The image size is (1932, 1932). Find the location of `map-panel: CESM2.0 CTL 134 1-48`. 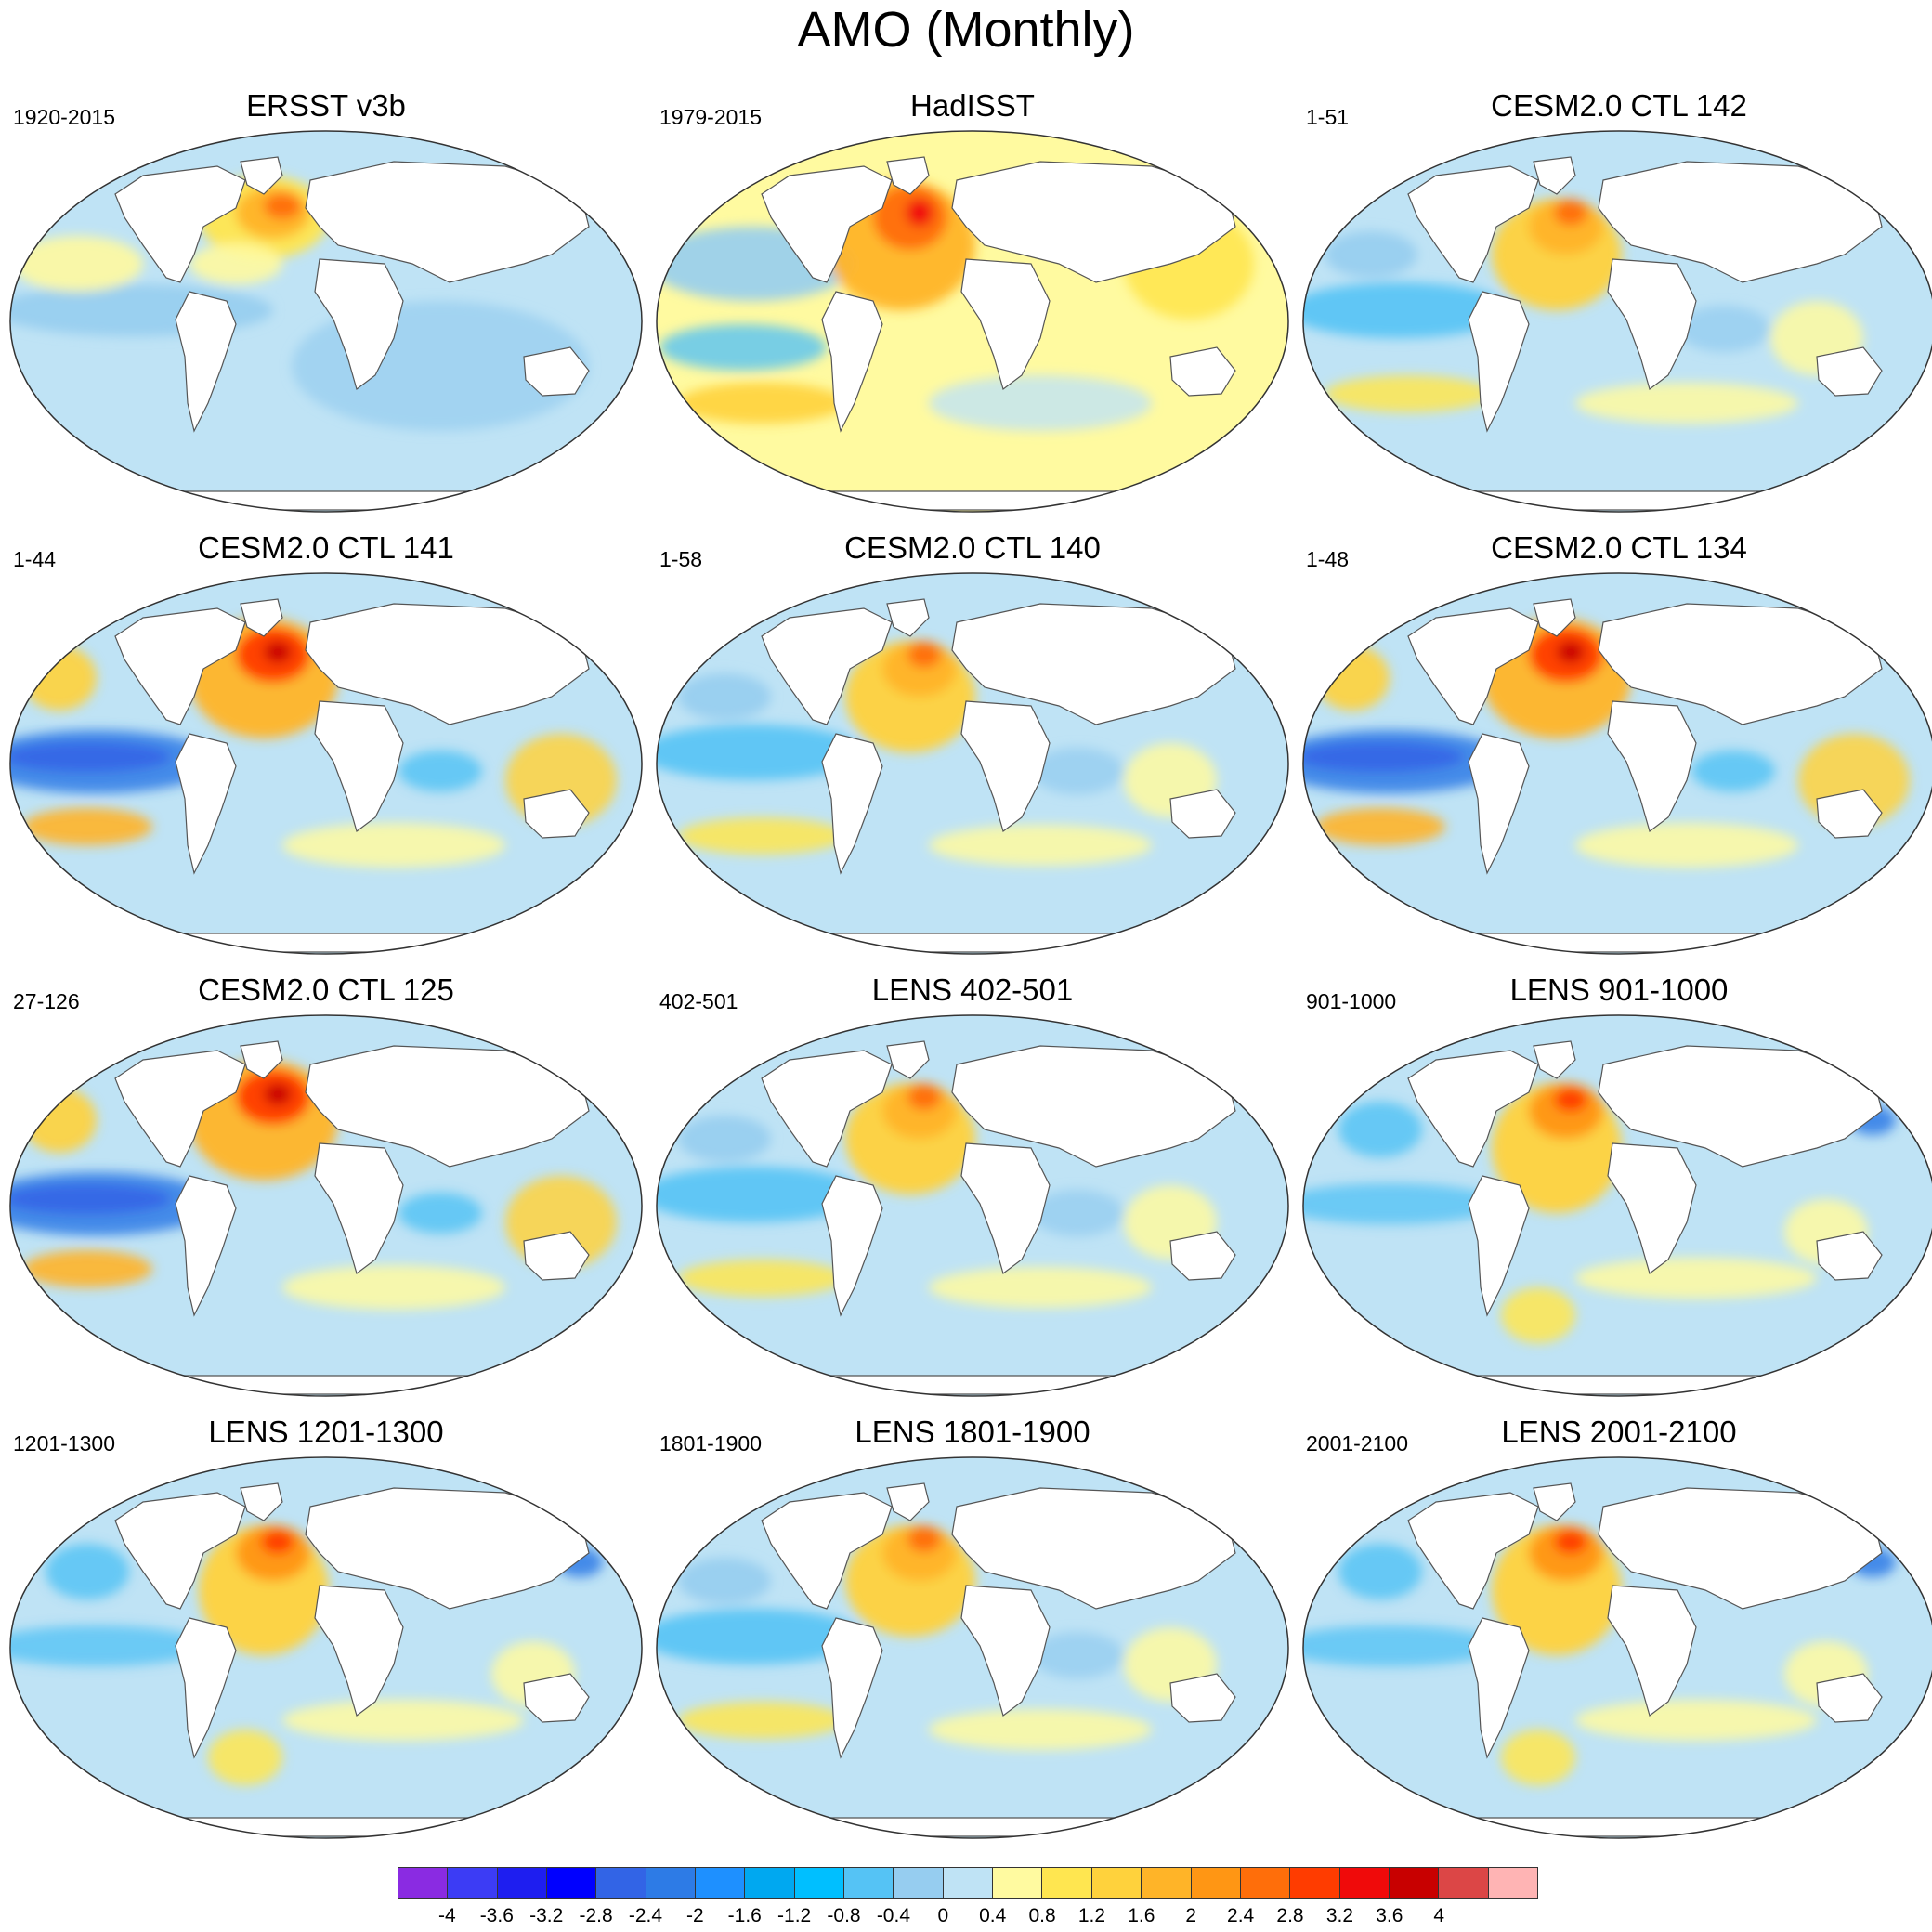

map-panel: CESM2.0 CTL 134 1-48 is located at coordinates (1614, 747).